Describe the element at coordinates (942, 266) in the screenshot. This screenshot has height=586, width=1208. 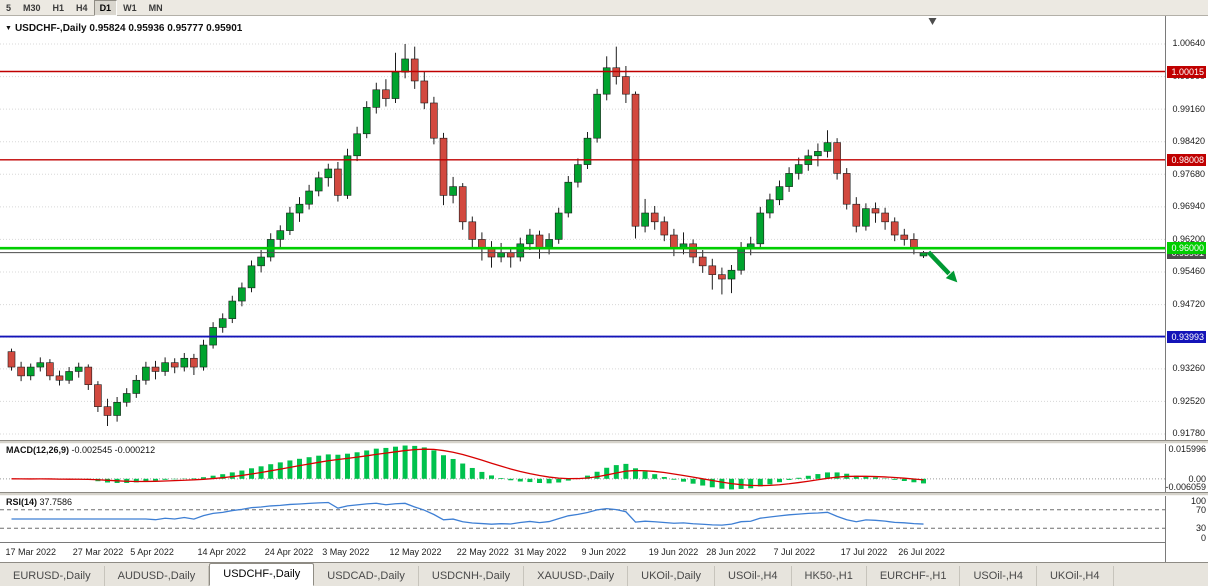
I see `bearish-arrow-annotation` at that location.